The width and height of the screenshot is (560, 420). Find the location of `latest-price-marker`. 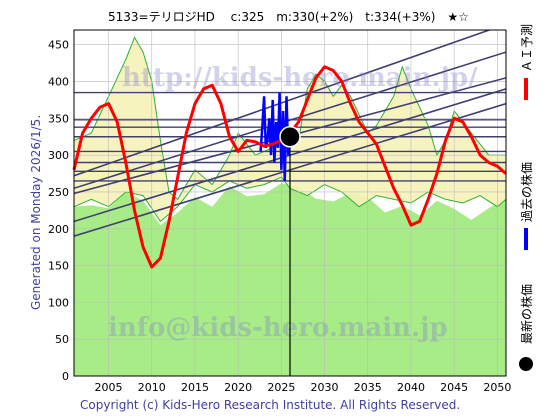

latest-price-marker is located at coordinates (290, 136).